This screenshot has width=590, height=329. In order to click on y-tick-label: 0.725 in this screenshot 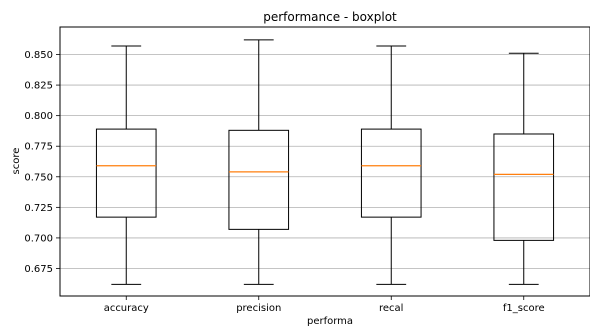, I will do `click(38, 208)`.